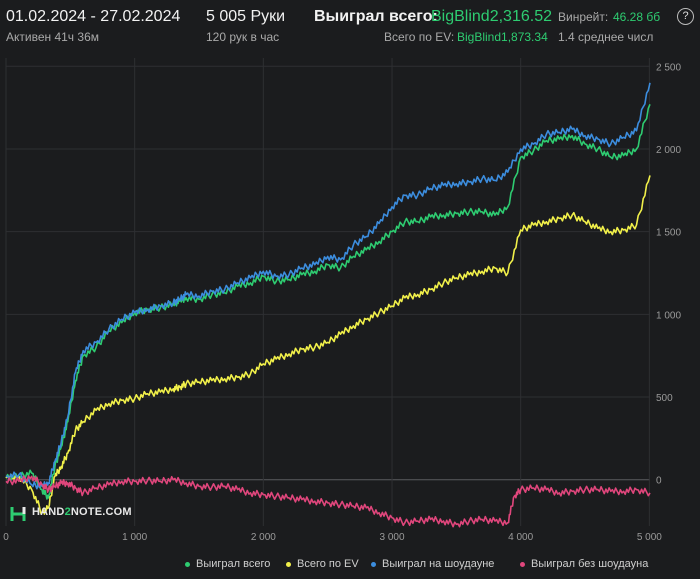  I want to click on info-icon: ?, so click(685, 16).